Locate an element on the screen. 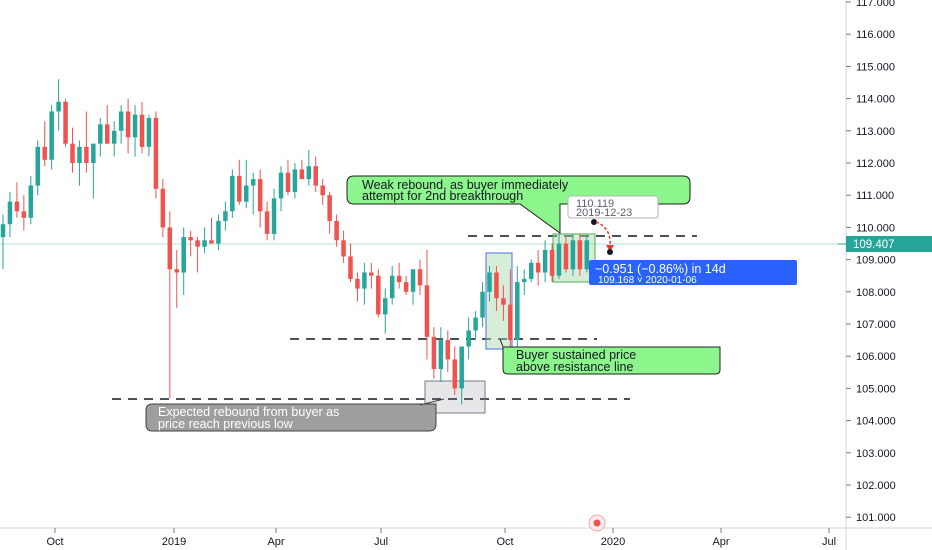 The height and width of the screenshot is (550, 932). breakout-box is located at coordinates (499, 301).